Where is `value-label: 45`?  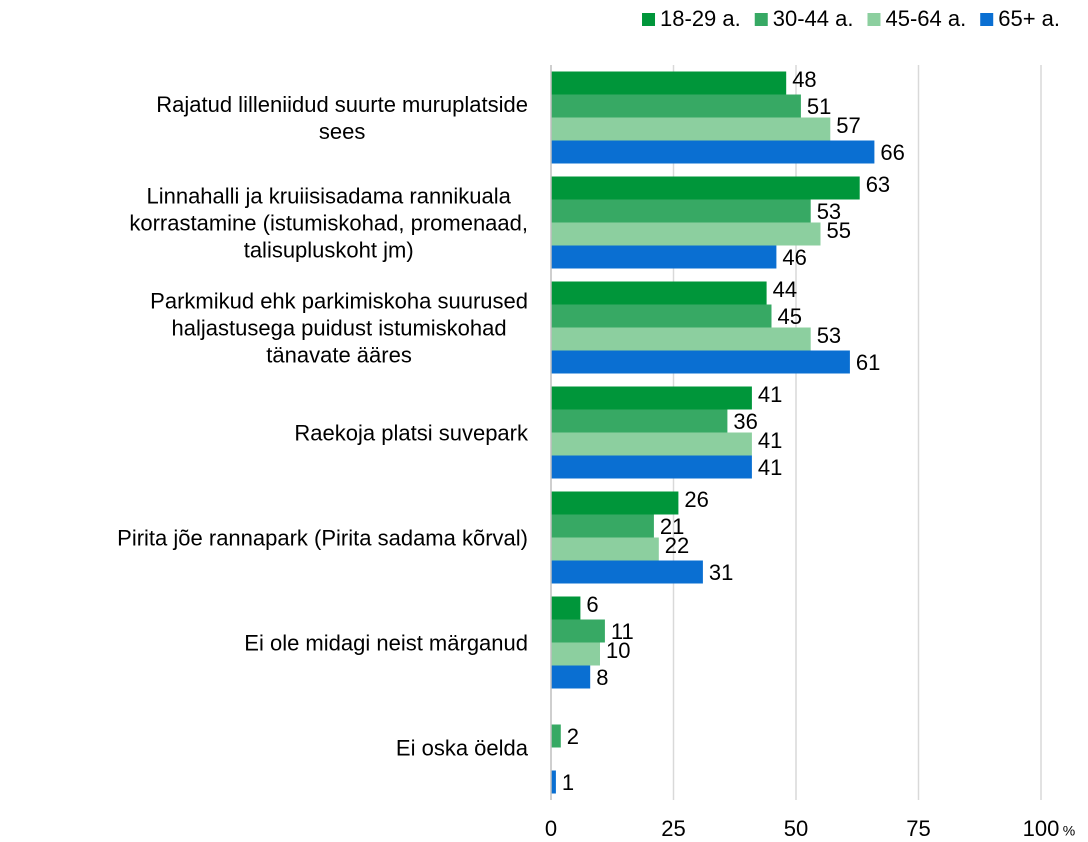 value-label: 45 is located at coordinates (790, 316).